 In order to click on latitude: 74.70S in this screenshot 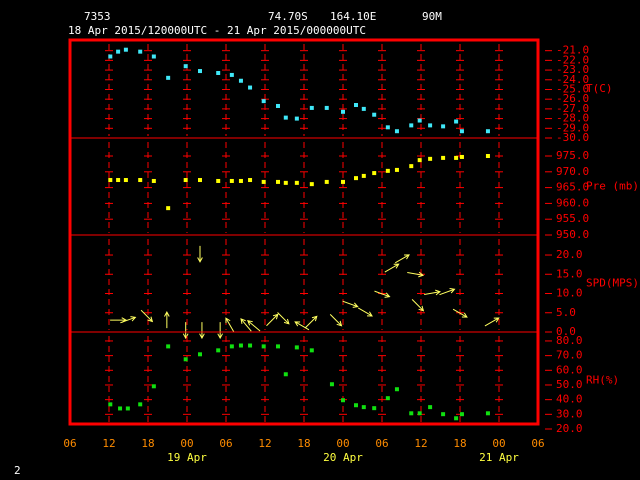, I will do `click(288, 16)`.